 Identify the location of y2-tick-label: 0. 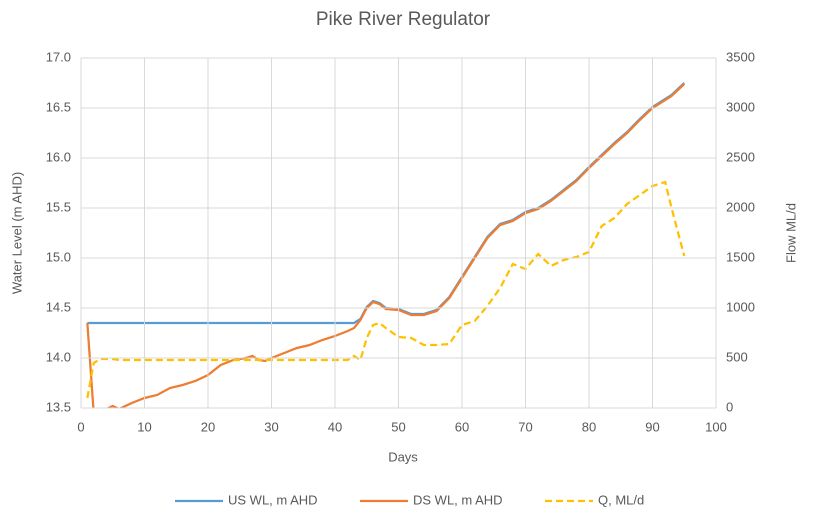
(729, 406).